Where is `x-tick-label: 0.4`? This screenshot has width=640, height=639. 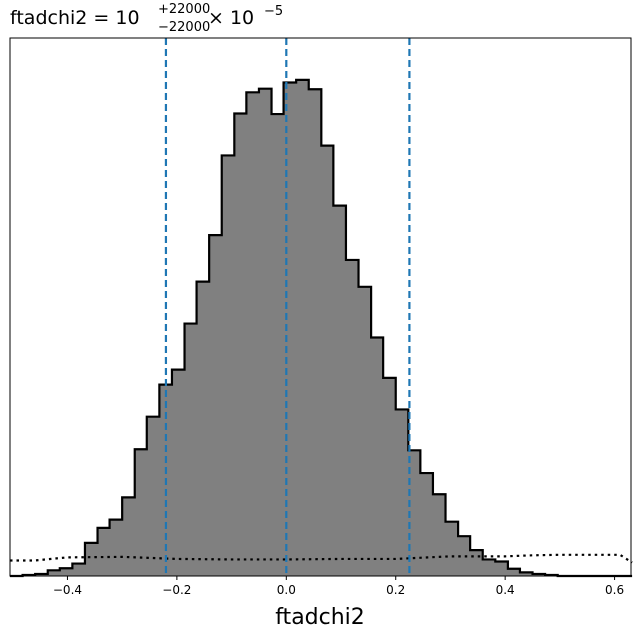 x-tick-label: 0.4 is located at coordinates (505, 590).